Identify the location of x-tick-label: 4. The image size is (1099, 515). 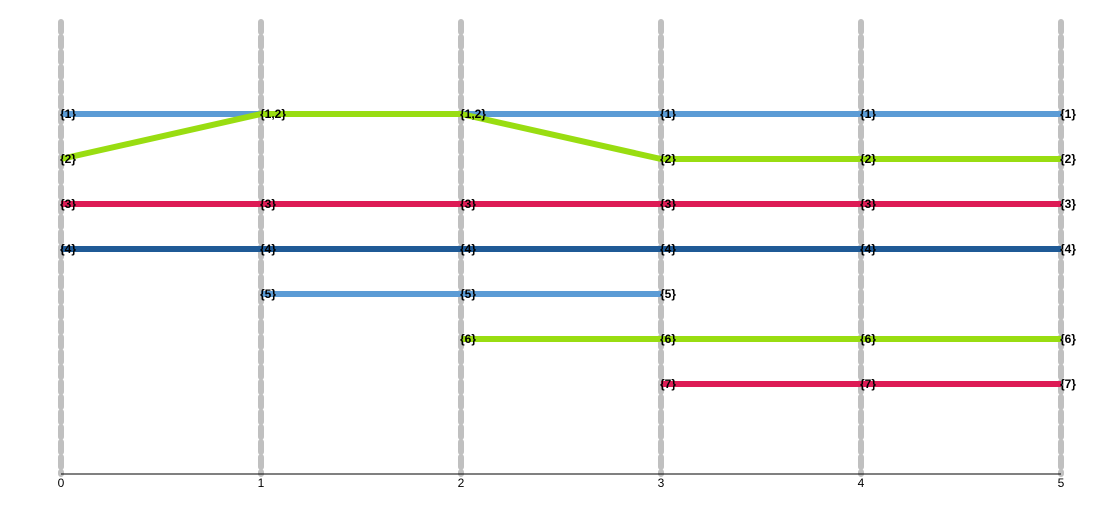
(861, 483).